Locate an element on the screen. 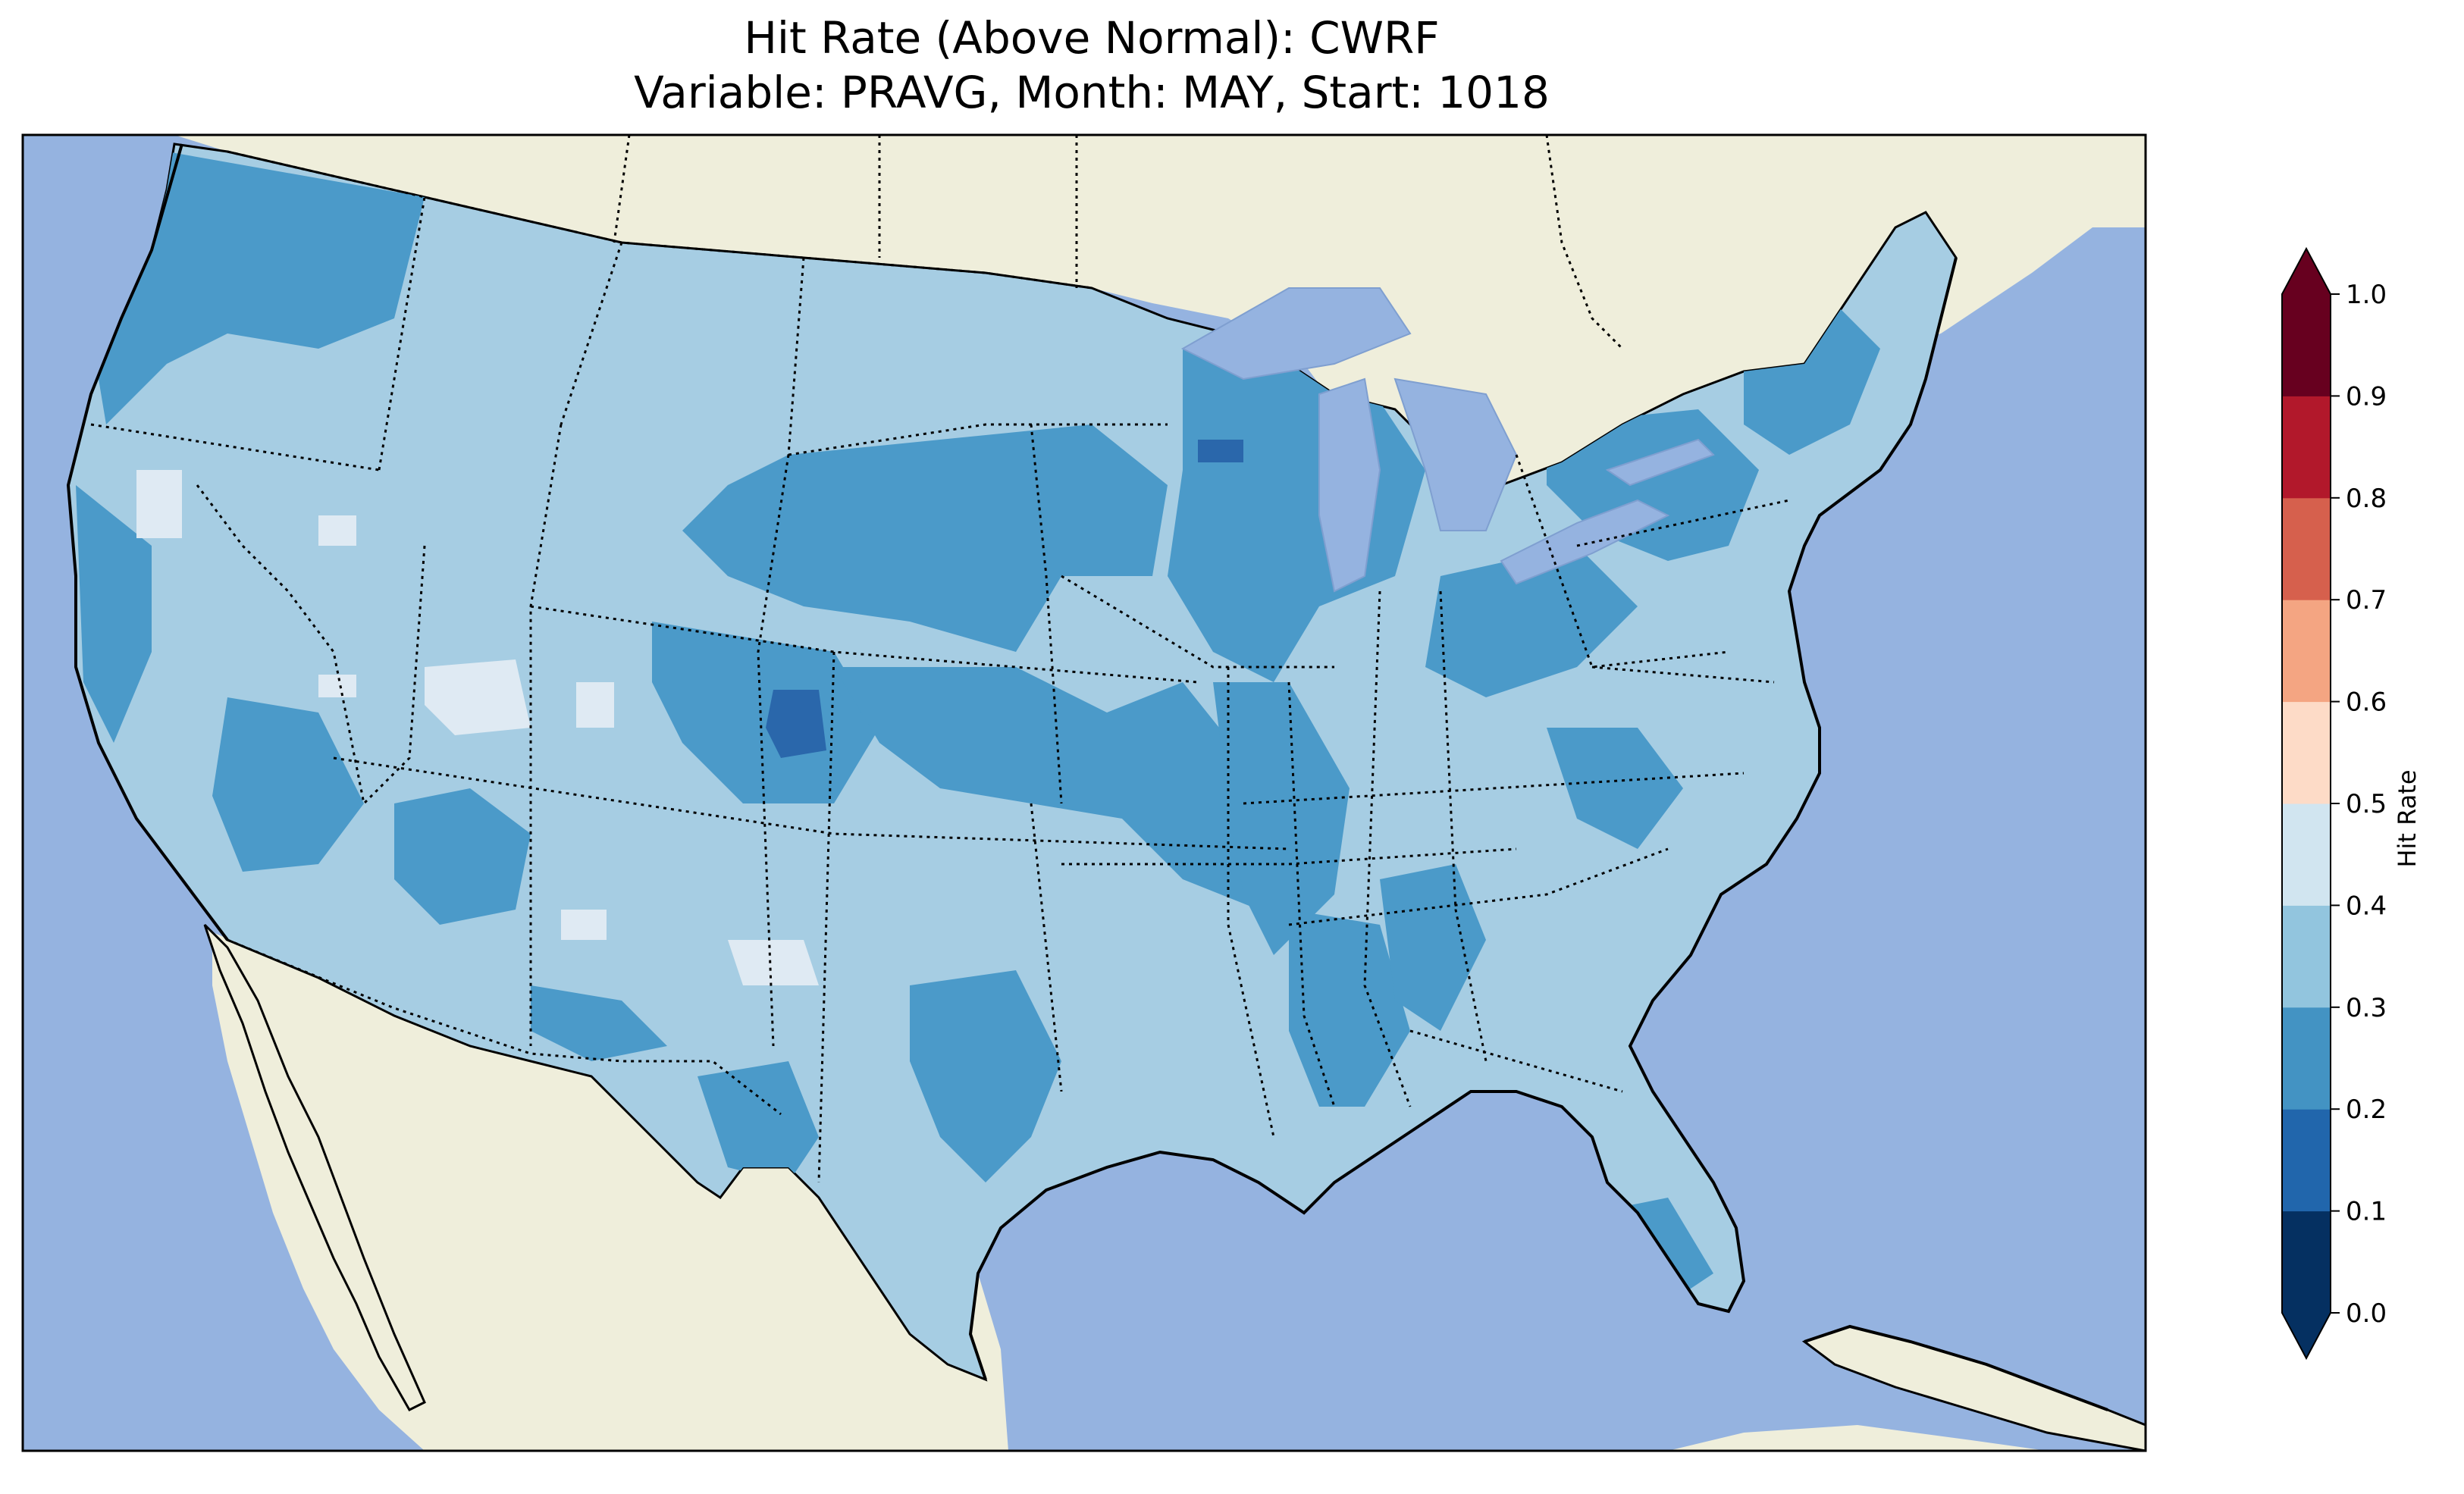  colorbar-tick-label: 0.8 is located at coordinates (2367, 499).